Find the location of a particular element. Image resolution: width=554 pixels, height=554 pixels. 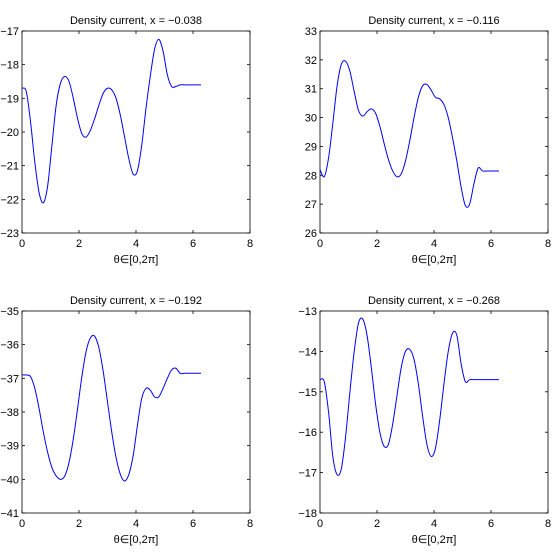

y-tick-label: −36 is located at coordinates (9, 346).